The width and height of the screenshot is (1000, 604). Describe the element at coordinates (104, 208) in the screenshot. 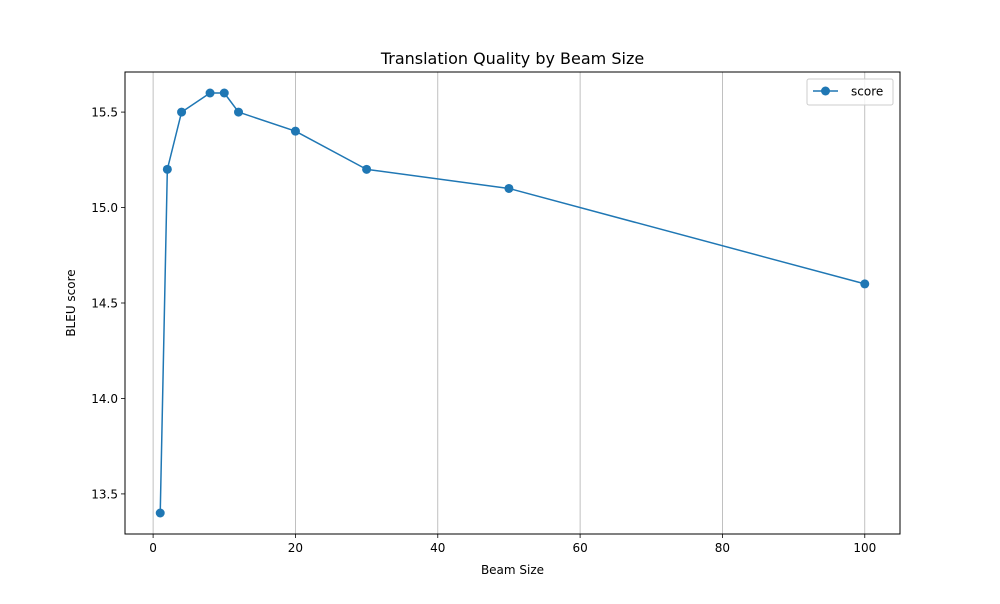

I see `y-tick-label: 15.0` at that location.